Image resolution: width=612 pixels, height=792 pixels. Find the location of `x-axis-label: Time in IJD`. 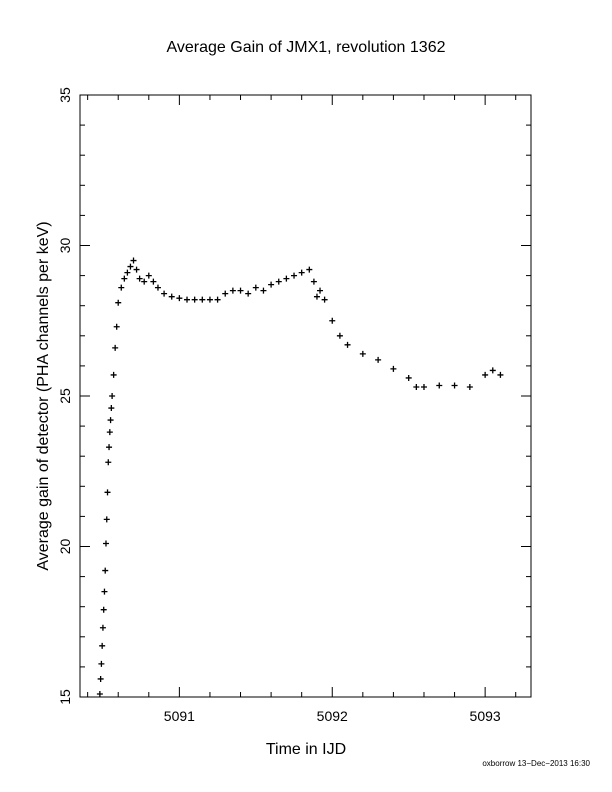

x-axis-label: Time in IJD is located at coordinates (306, 749).